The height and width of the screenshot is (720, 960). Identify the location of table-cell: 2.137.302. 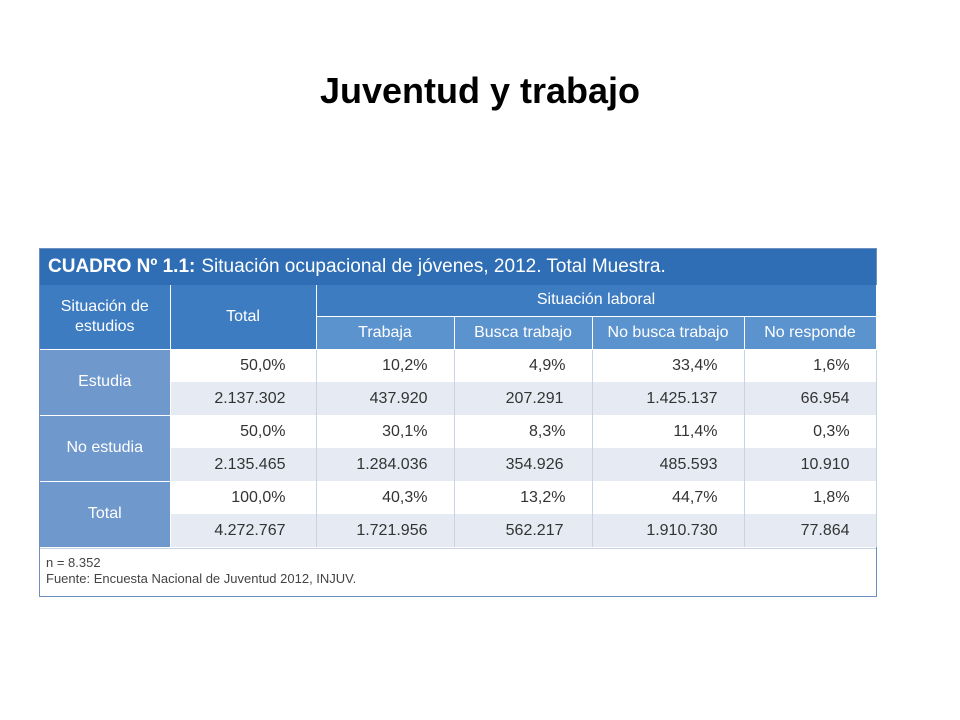
(243, 398).